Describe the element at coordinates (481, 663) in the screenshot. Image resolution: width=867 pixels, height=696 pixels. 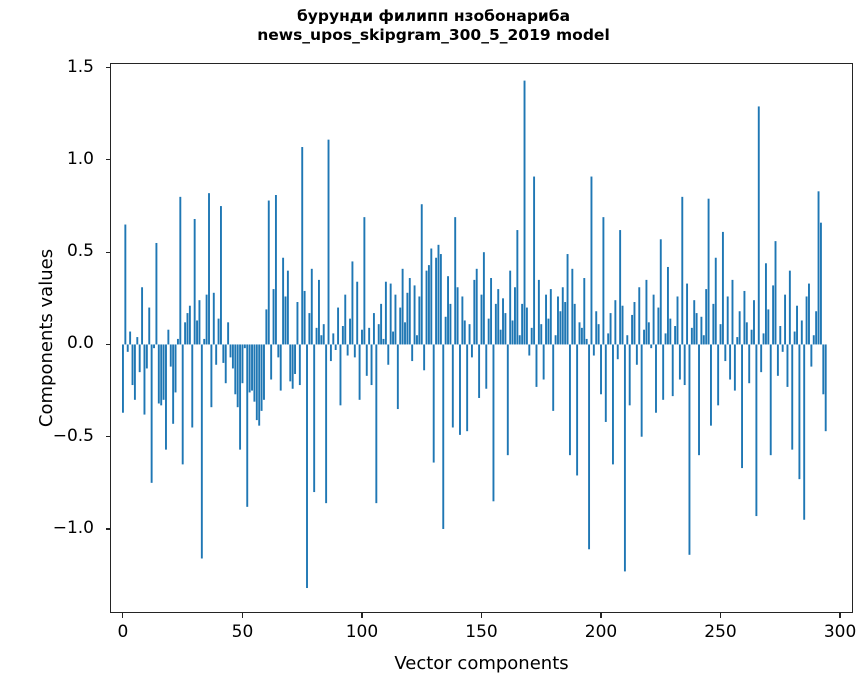
I see `x-axis-label: Vector components` at that location.